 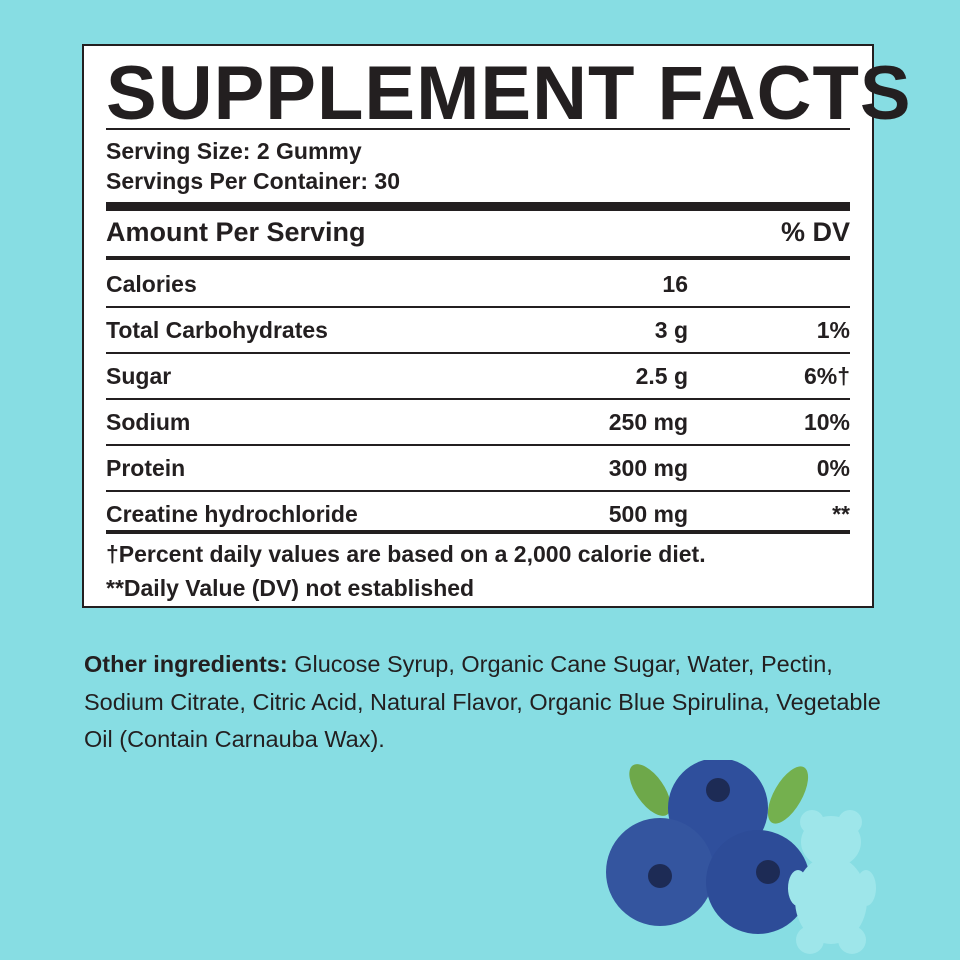 I want to click on blueberry, so click(x=758, y=882).